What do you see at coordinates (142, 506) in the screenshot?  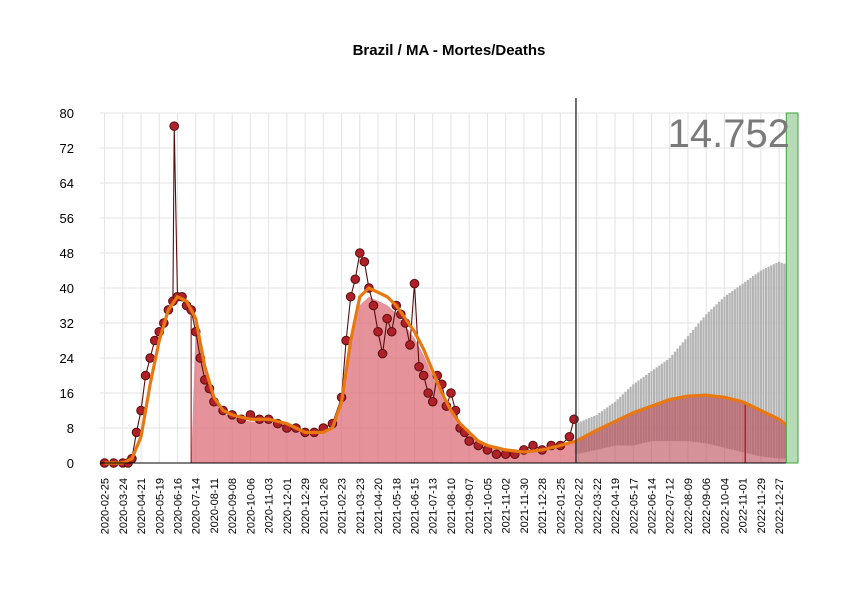 I see `x-tick-label: 2020-04-21` at bounding box center [142, 506].